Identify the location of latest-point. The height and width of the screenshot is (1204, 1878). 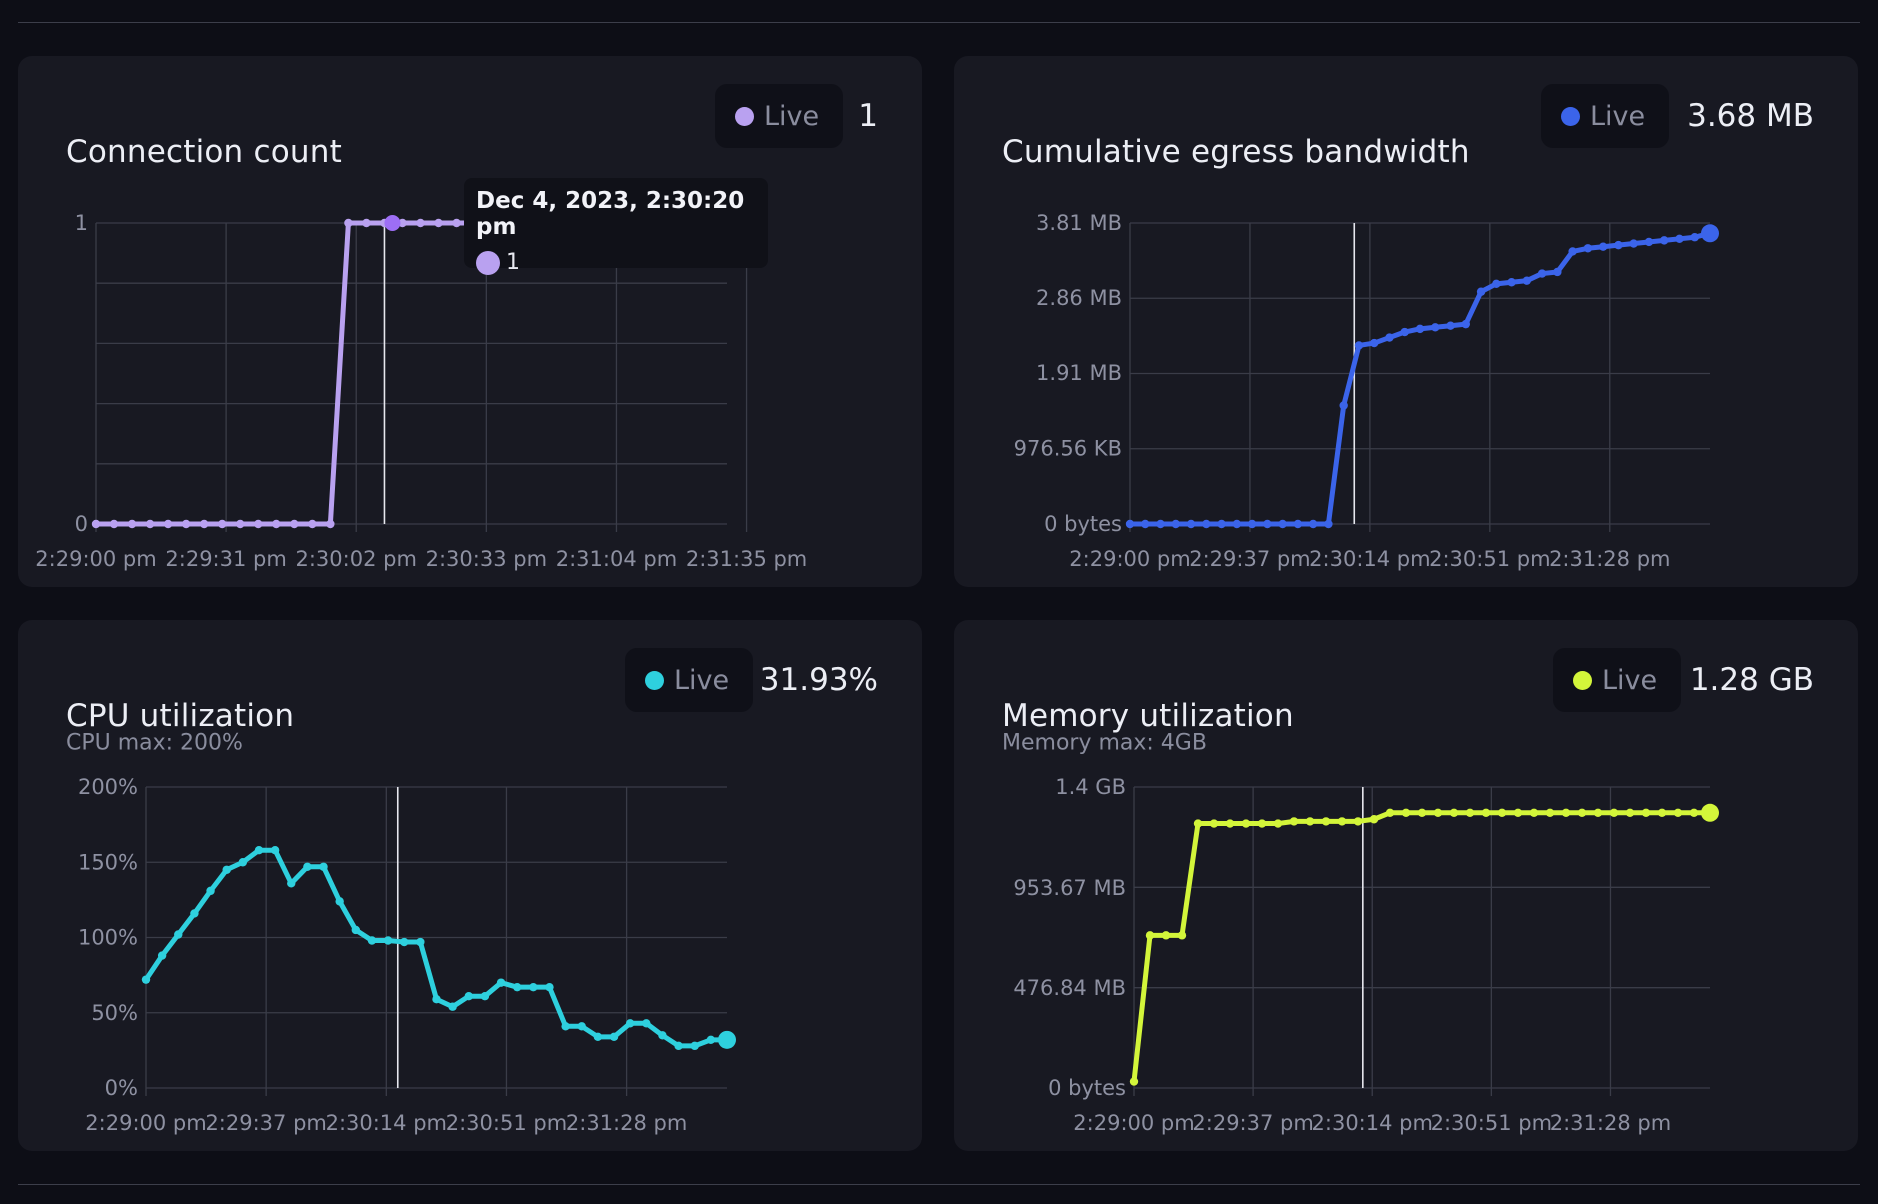
(1710, 233).